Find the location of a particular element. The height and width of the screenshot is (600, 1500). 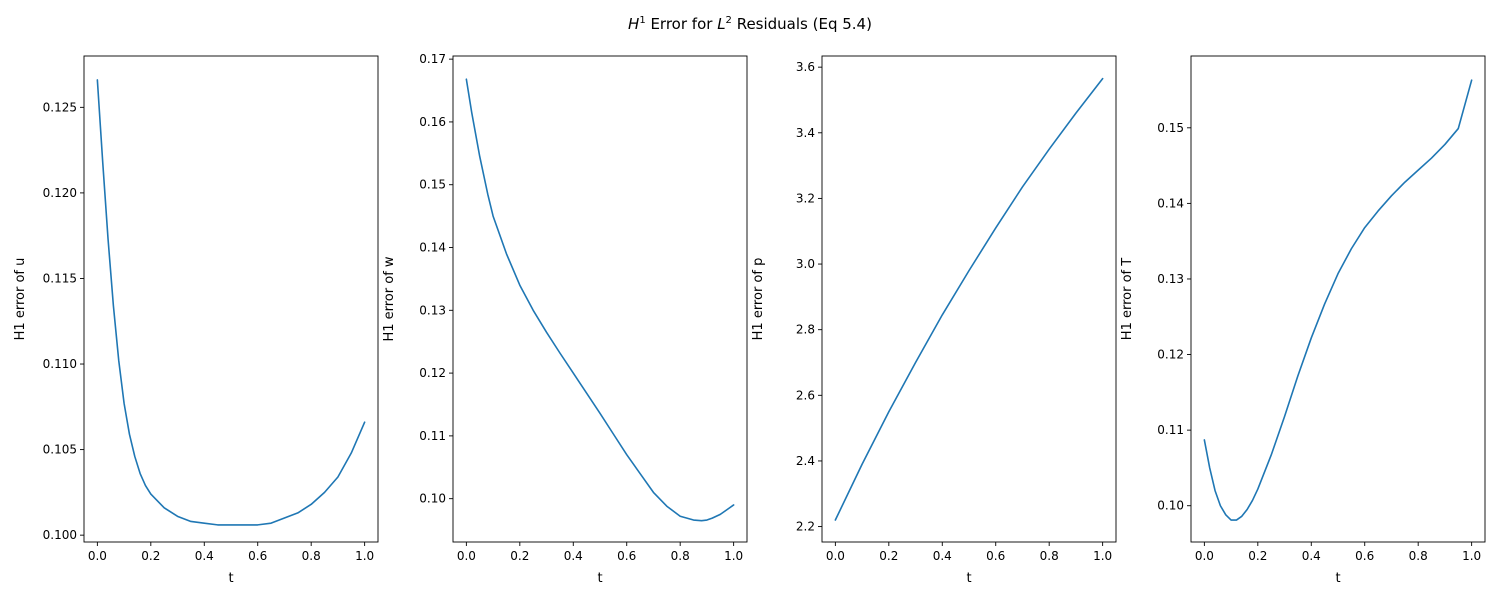

title-prefix-sup: 1 is located at coordinates (642, 20).